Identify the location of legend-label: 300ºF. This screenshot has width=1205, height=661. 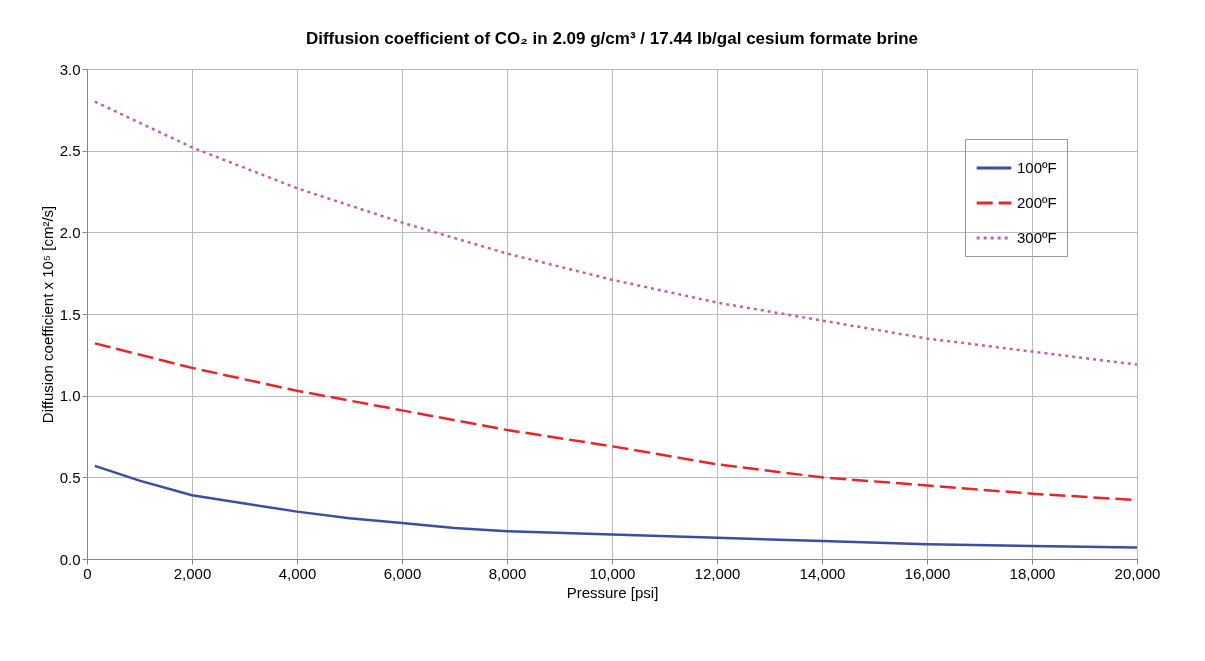
(1037, 237).